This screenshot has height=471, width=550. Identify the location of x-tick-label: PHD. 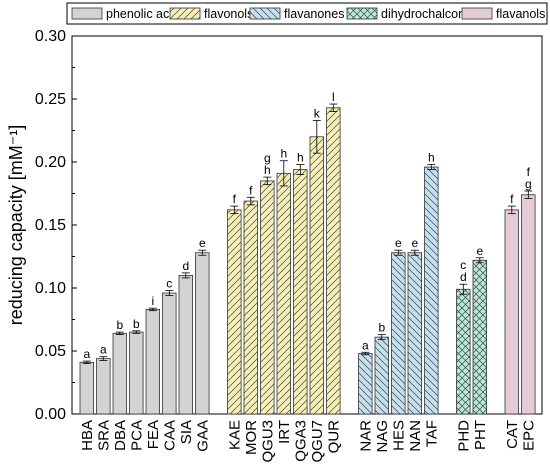
(463, 436).